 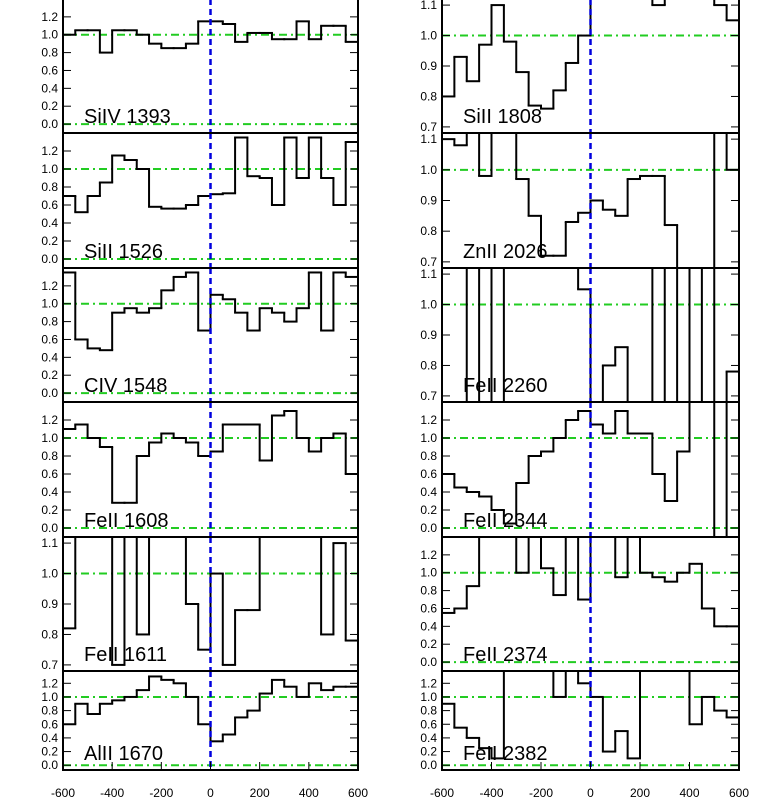 I want to click on line-label: ZnII 2026, so click(x=505, y=252).